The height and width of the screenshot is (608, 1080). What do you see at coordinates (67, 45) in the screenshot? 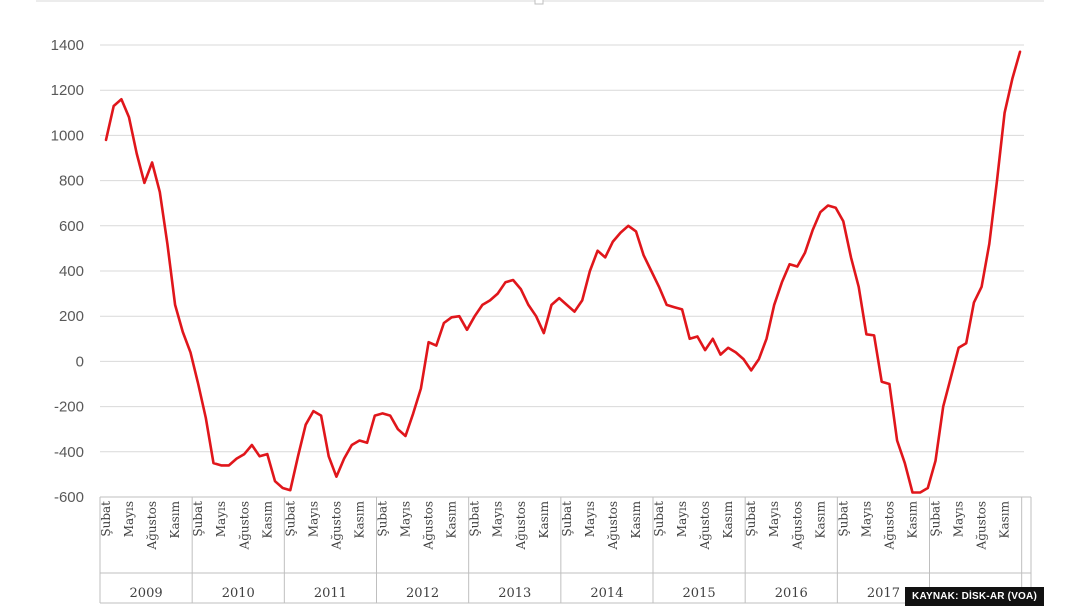
I see `y-tick-label: 1400` at bounding box center [67, 45].